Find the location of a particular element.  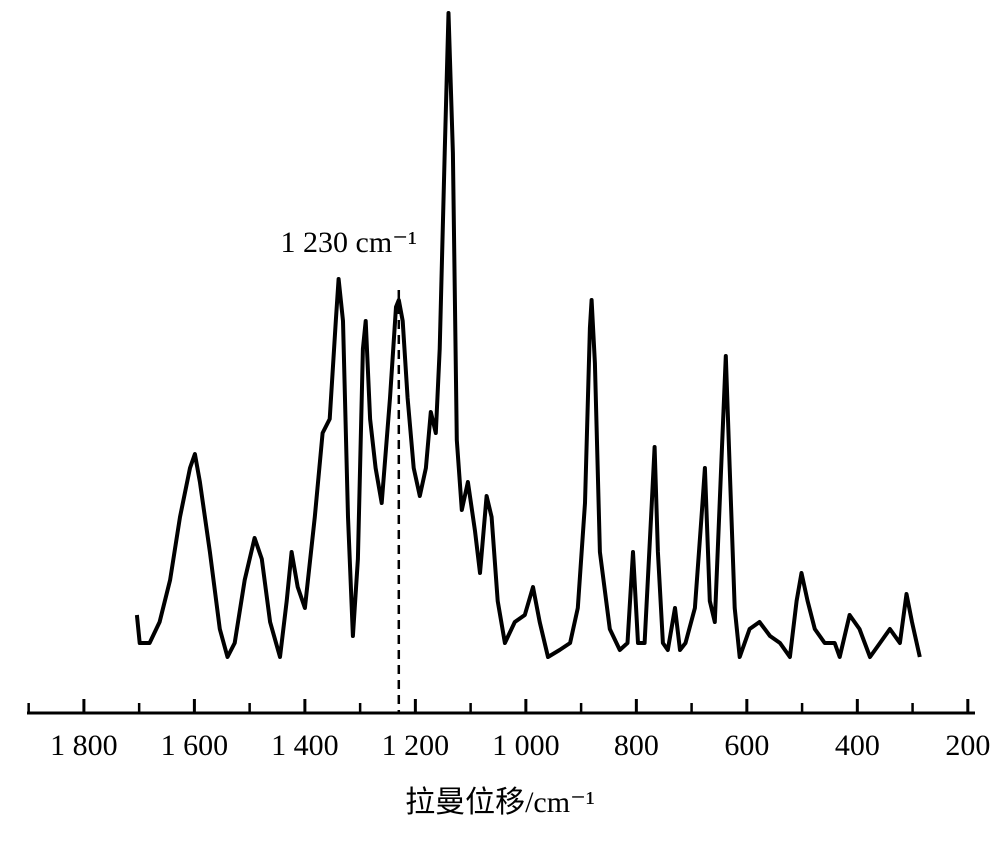

x-axis-label: 拉曼位移/cm⁻¹ is located at coordinates (500, 802).